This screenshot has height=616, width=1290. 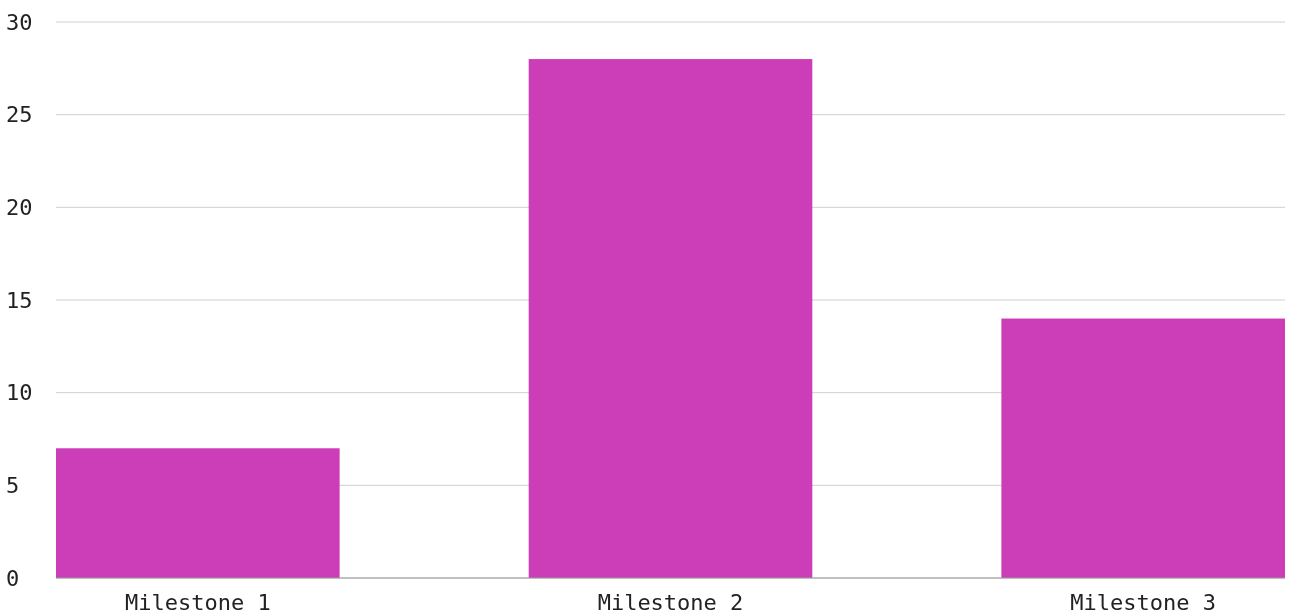 What do you see at coordinates (13, 578) in the screenshot?
I see `y-tick-label: 0` at bounding box center [13, 578].